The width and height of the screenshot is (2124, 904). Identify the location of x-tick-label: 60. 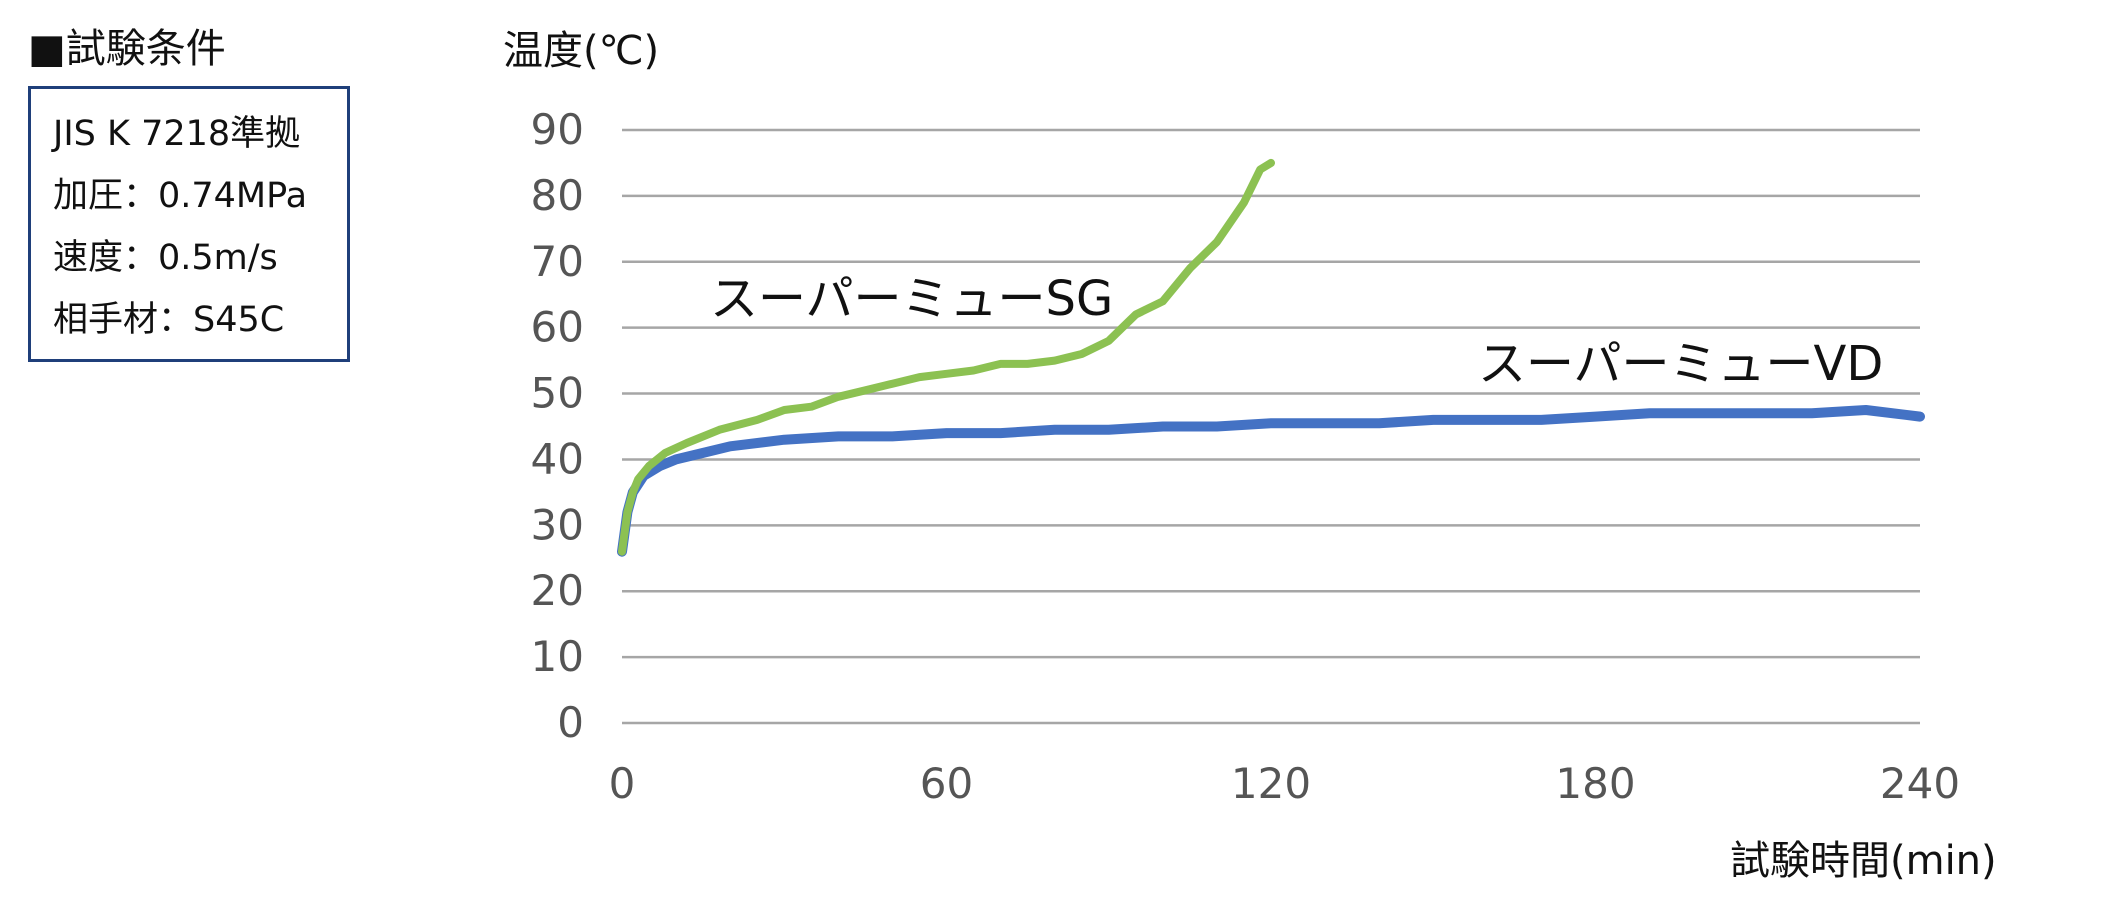
(946, 783).